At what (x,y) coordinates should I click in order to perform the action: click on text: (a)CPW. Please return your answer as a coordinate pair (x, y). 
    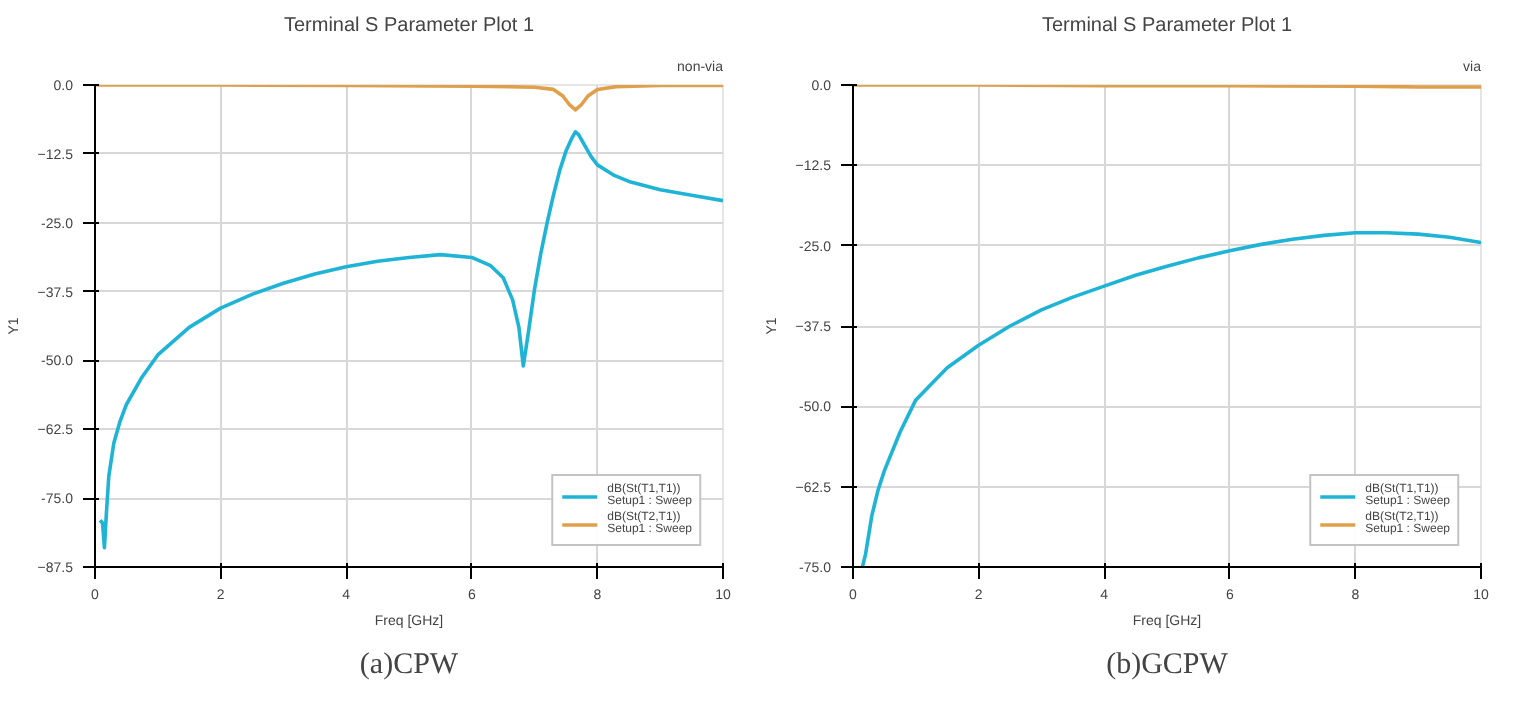
    Looking at the image, I should click on (409, 665).